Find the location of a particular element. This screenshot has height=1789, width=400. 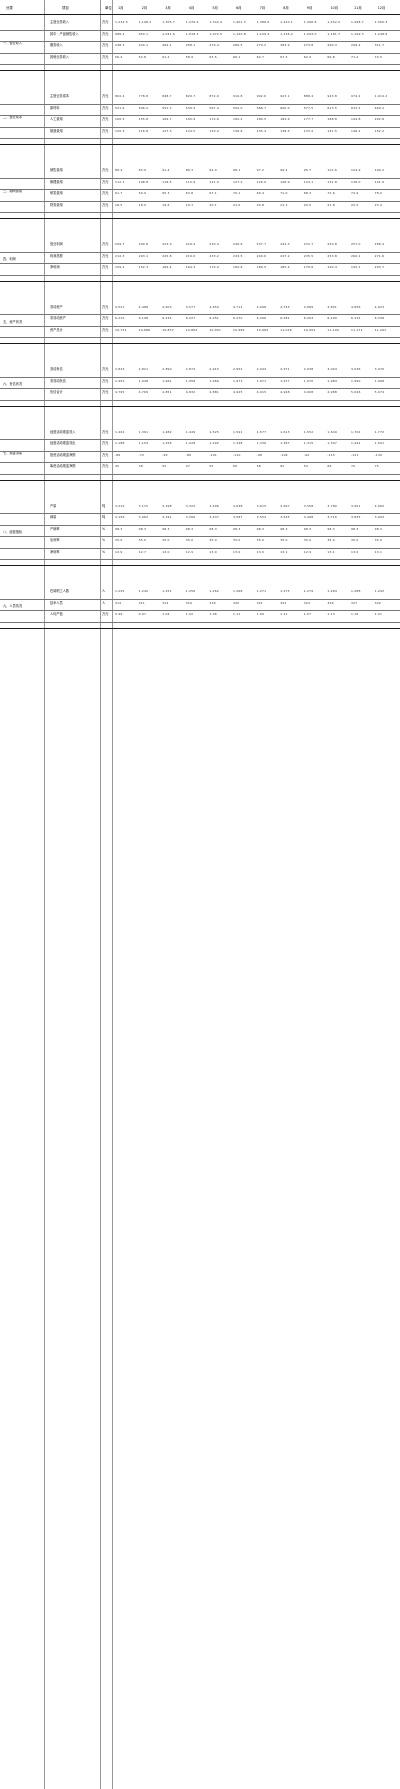

value-cell: 59.9 is located at coordinates (142, 193).